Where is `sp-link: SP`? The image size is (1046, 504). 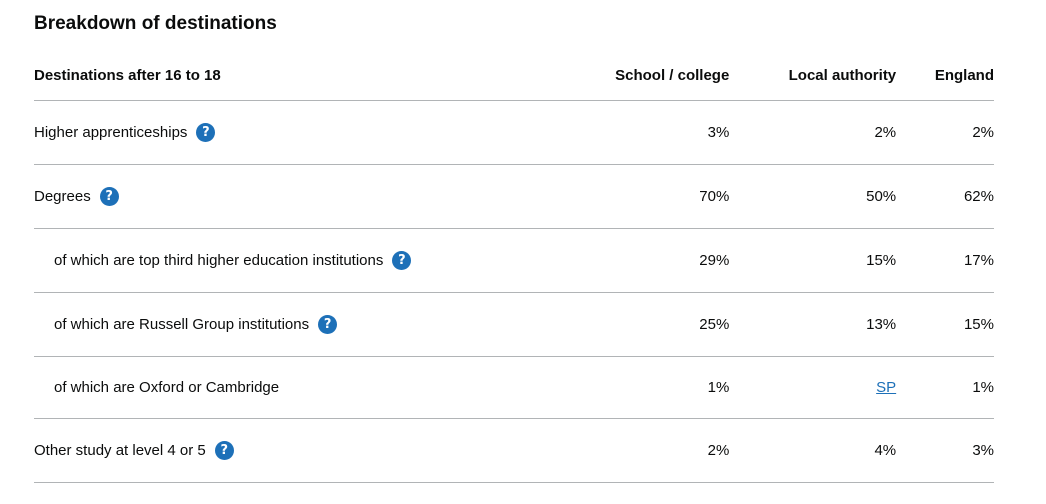
sp-link: SP is located at coordinates (886, 387).